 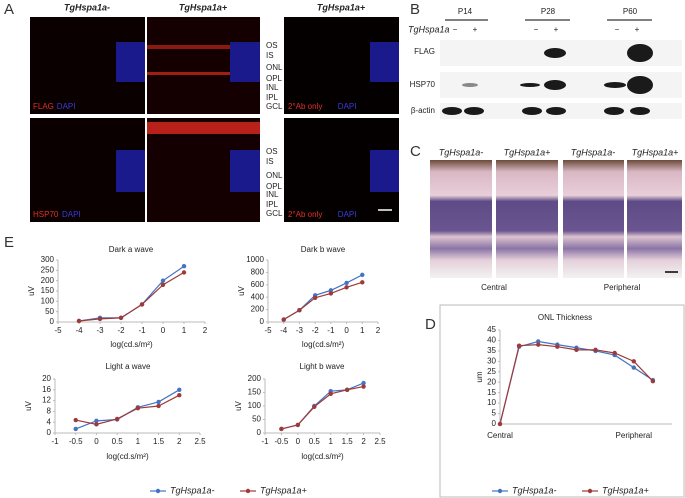 I want to click on y-tick-label: 25, so click(x=491, y=371).